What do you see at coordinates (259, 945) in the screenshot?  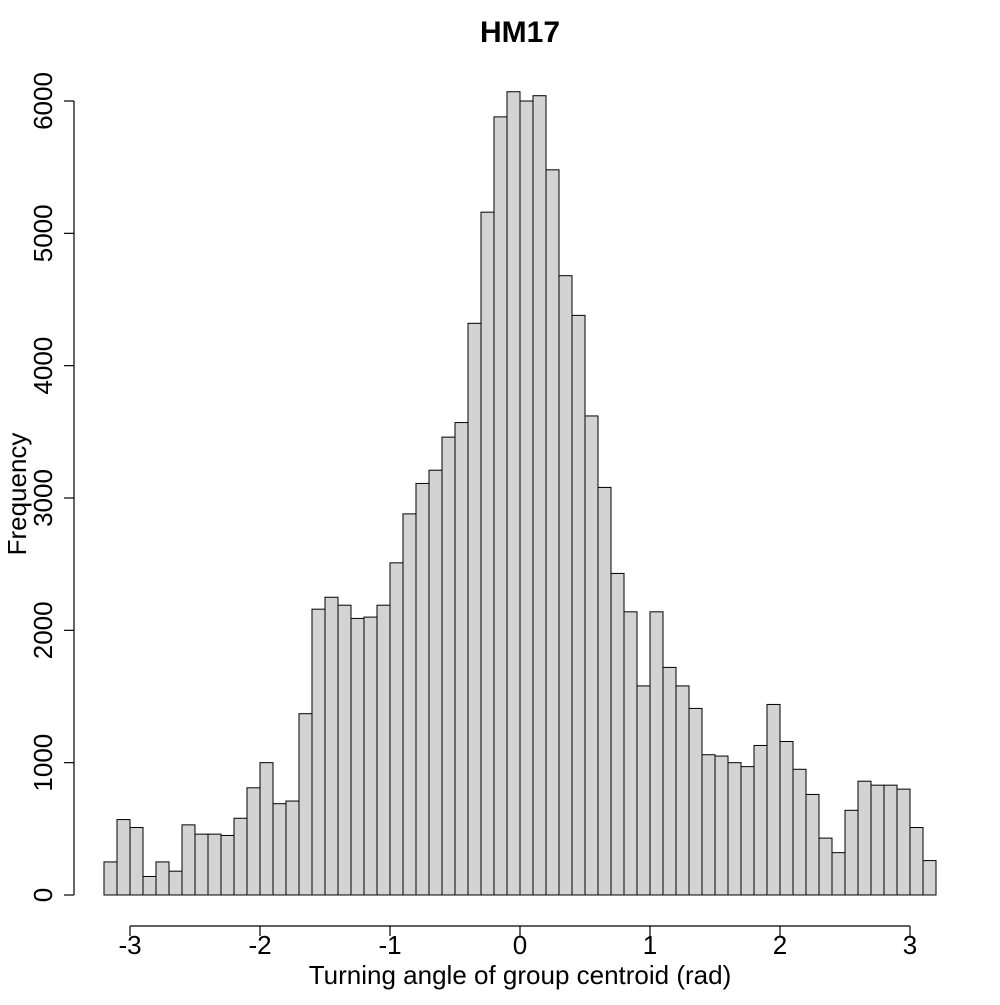 I see `x-tick-label: -2` at bounding box center [259, 945].